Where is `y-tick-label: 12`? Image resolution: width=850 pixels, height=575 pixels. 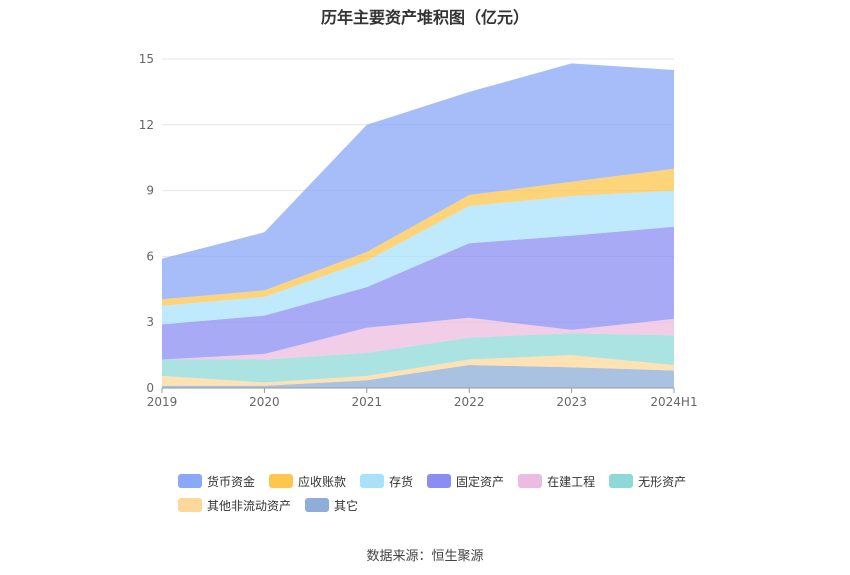
y-tick-label: 12 is located at coordinates (146, 125).